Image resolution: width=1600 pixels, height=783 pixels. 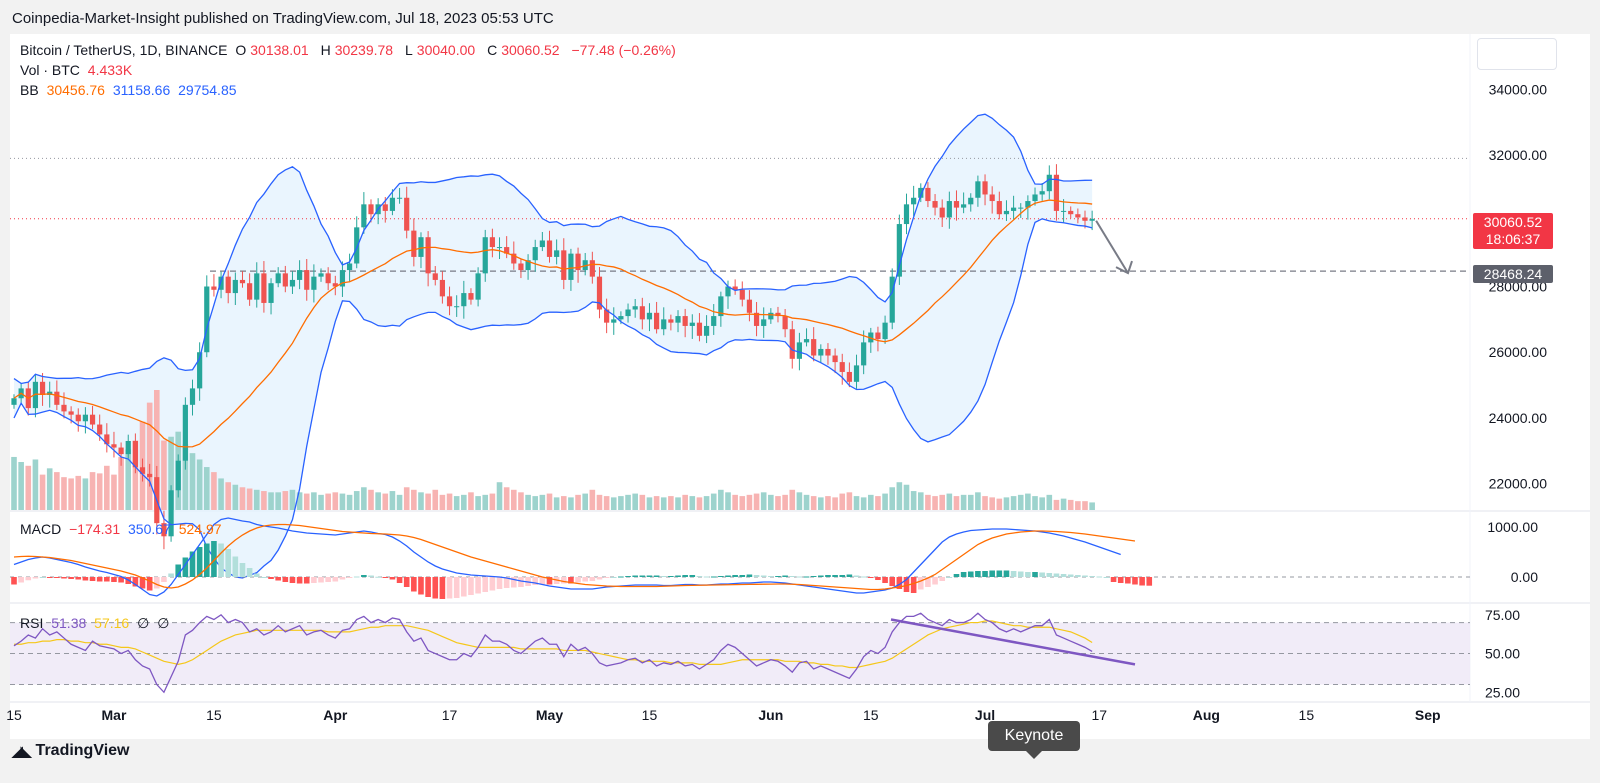 What do you see at coordinates (553, 653) in the screenshot?
I see `rsi-line` at bounding box center [553, 653].